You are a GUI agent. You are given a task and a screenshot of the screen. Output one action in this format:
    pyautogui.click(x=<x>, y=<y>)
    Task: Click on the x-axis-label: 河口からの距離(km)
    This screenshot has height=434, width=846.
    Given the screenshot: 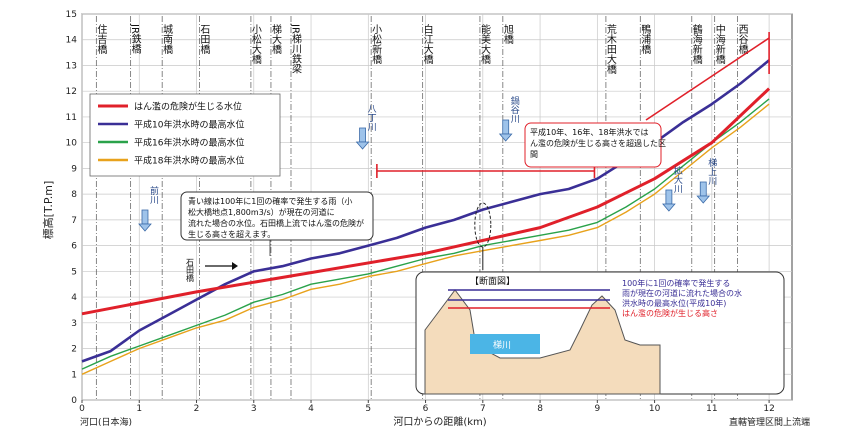 What is the action you would take?
    pyautogui.click(x=439, y=421)
    